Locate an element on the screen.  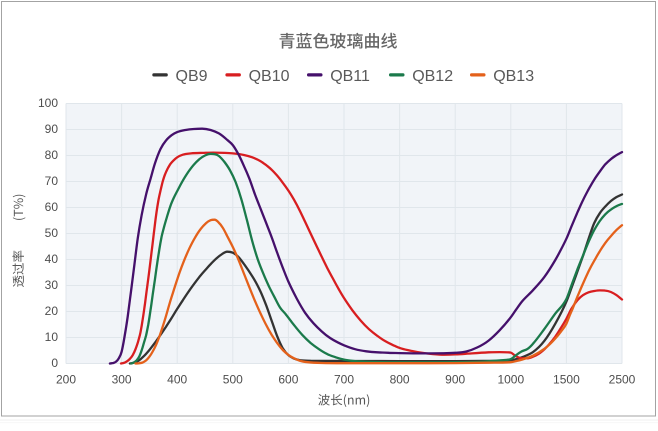
svg-text: 70 is located at coordinates (52, 181).